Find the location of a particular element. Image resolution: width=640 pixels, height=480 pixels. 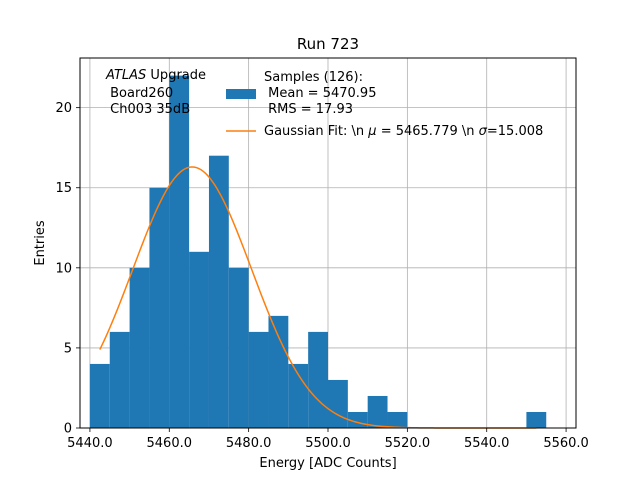

y-tick-label: 20 is located at coordinates (63, 108).